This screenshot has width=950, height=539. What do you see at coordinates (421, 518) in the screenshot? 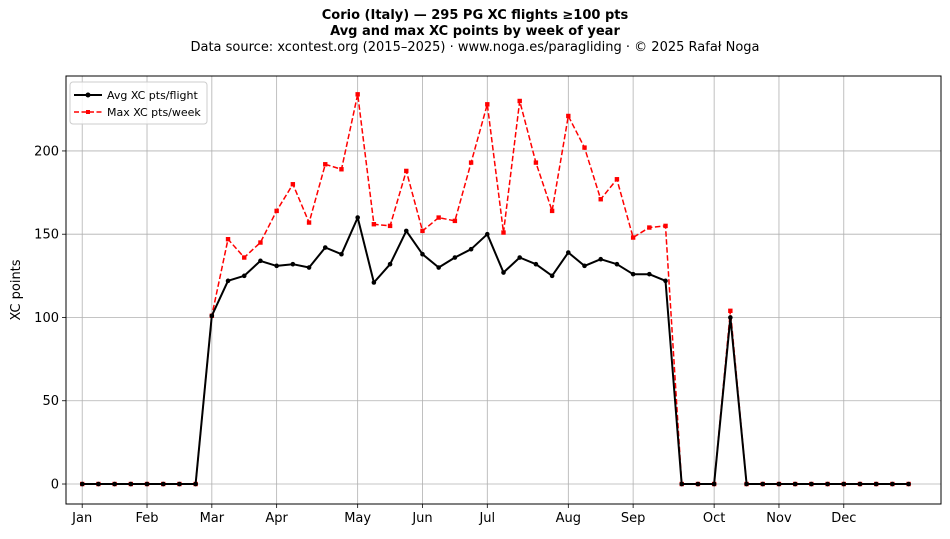
I see `x-tick-label: Jun` at bounding box center [421, 518].